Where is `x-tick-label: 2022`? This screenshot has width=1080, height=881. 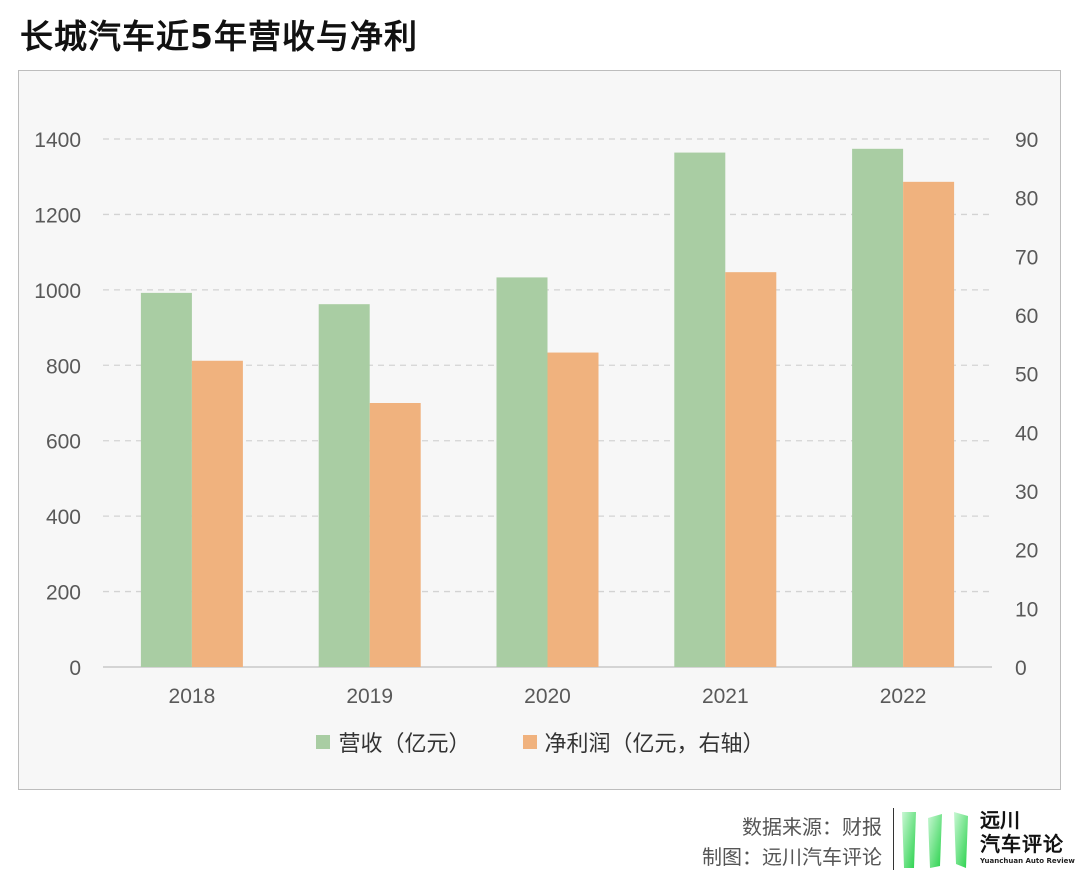
x-tick-label: 2022 is located at coordinates (903, 696).